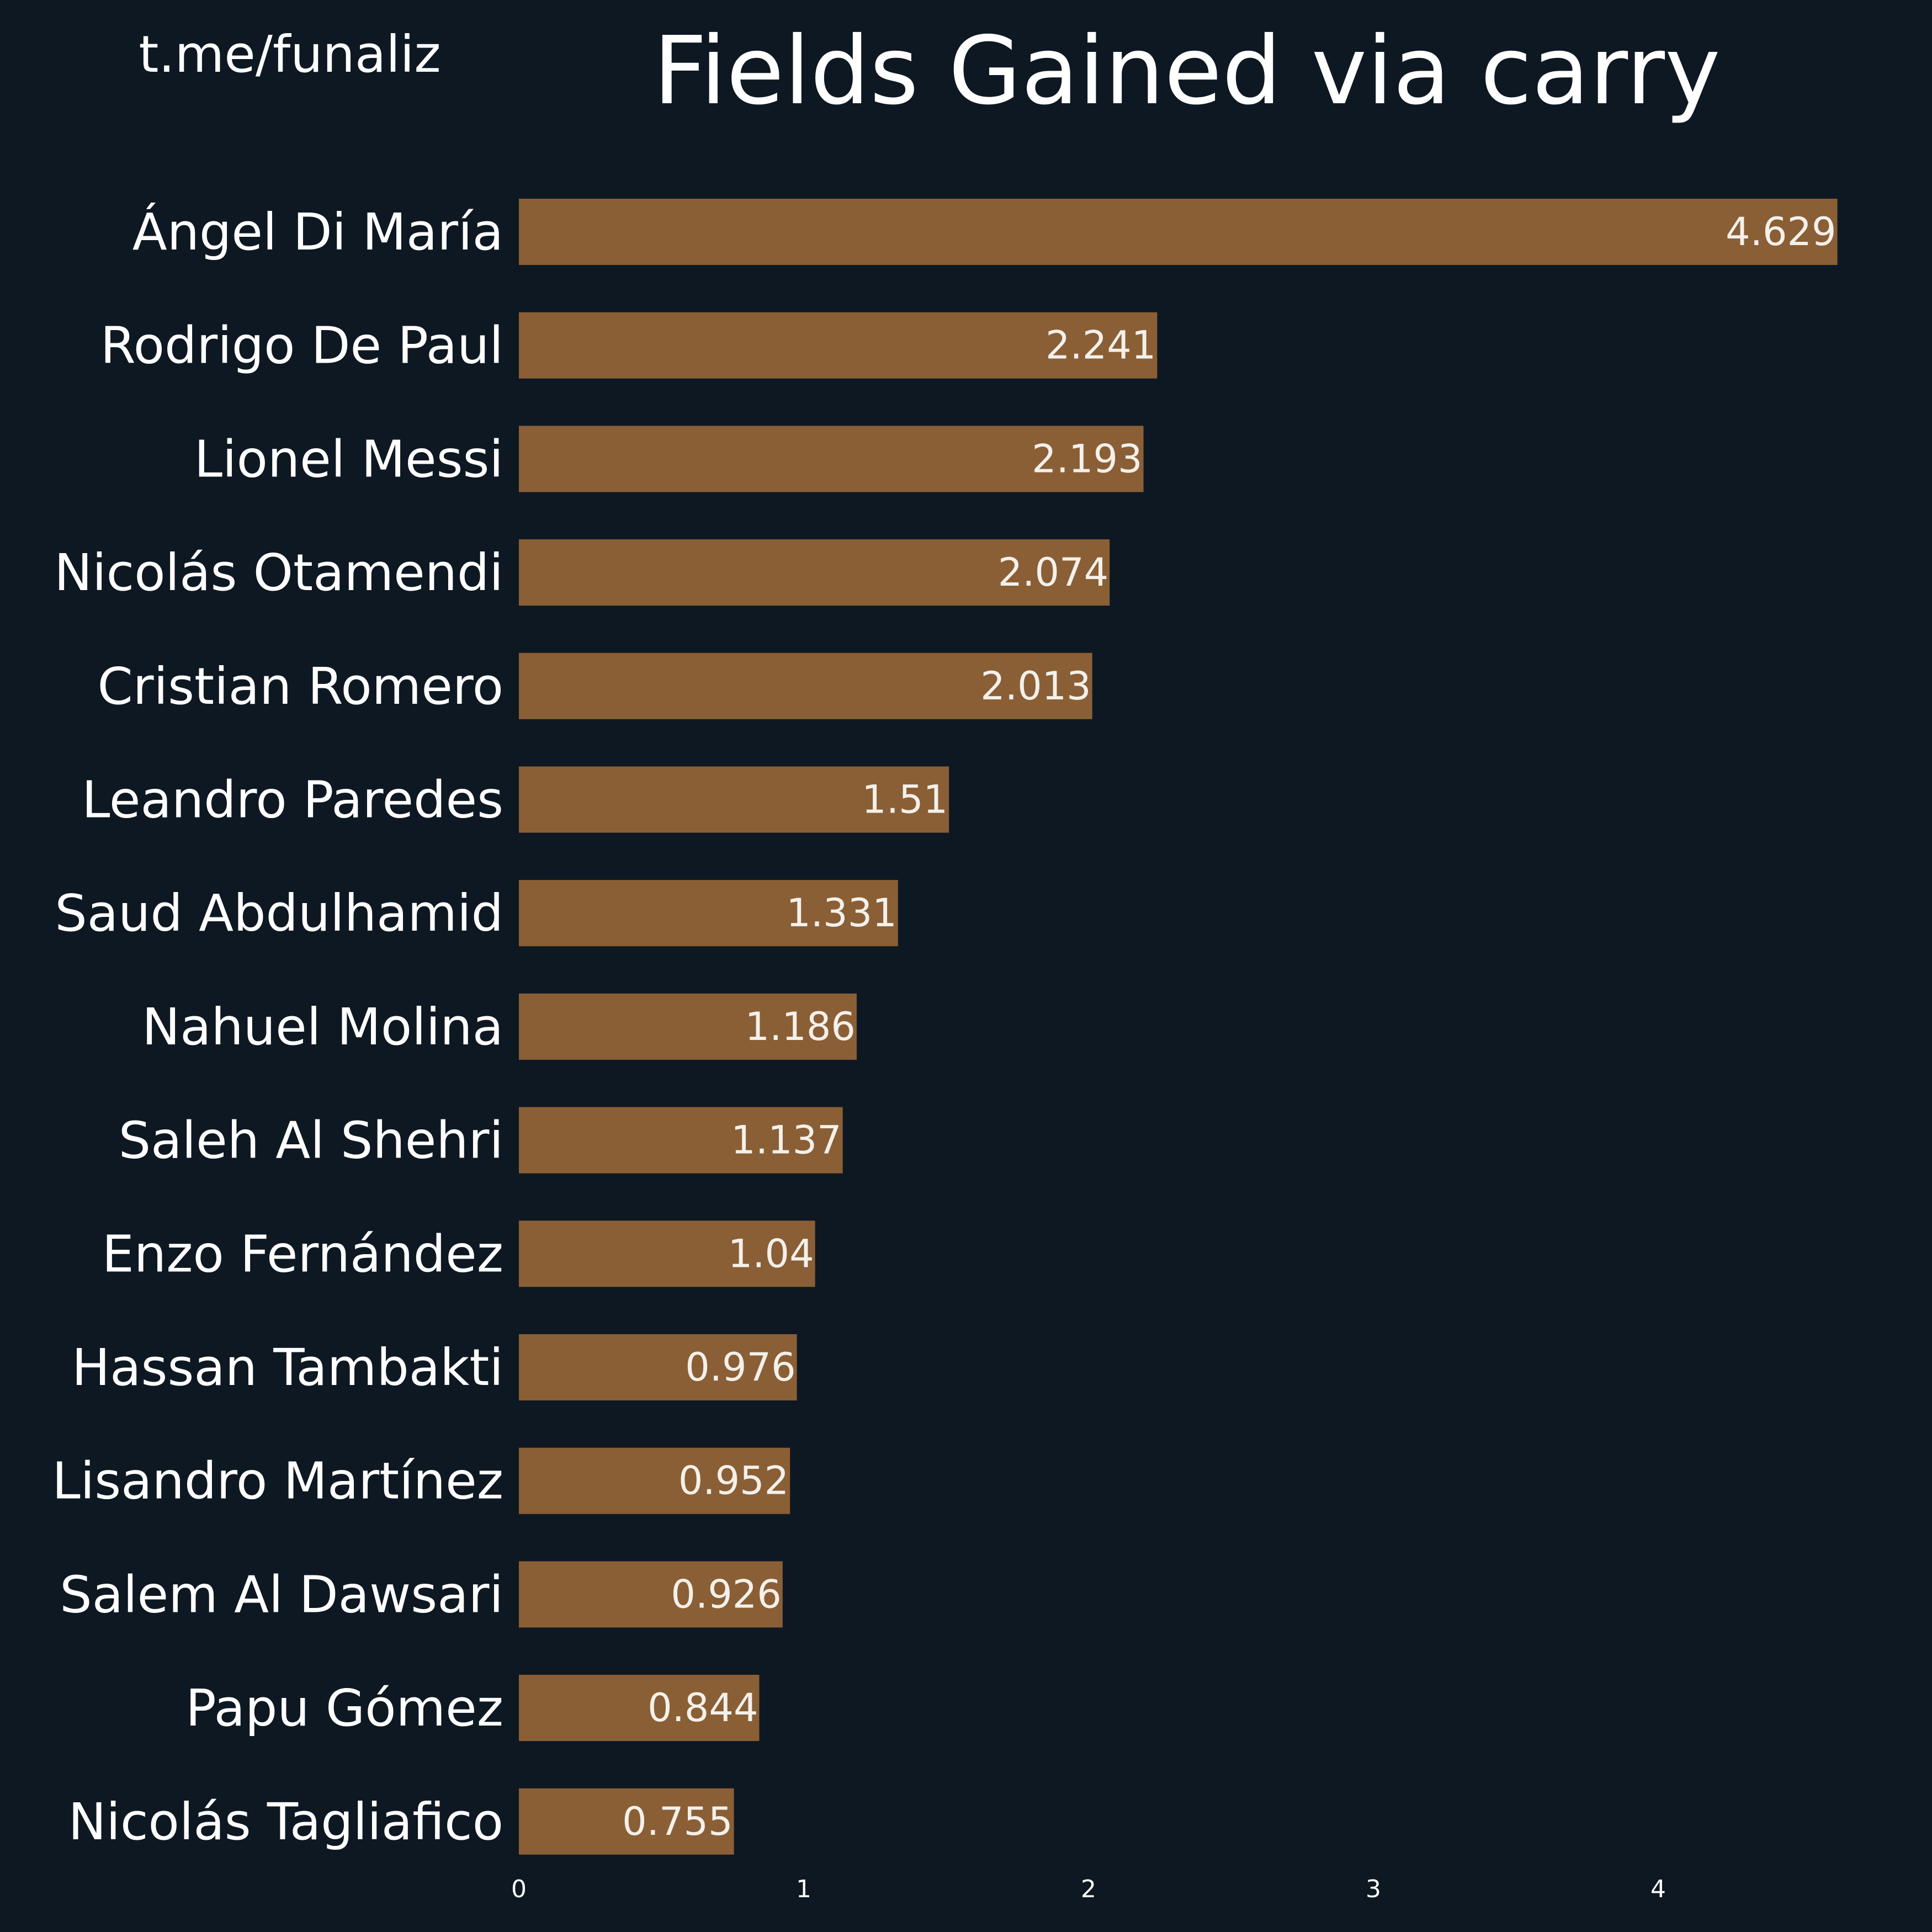 Image resolution: width=1932 pixels, height=1932 pixels. Describe the element at coordinates (323, 1027) in the screenshot. I see `category-label: Nahuel Molina` at that location.